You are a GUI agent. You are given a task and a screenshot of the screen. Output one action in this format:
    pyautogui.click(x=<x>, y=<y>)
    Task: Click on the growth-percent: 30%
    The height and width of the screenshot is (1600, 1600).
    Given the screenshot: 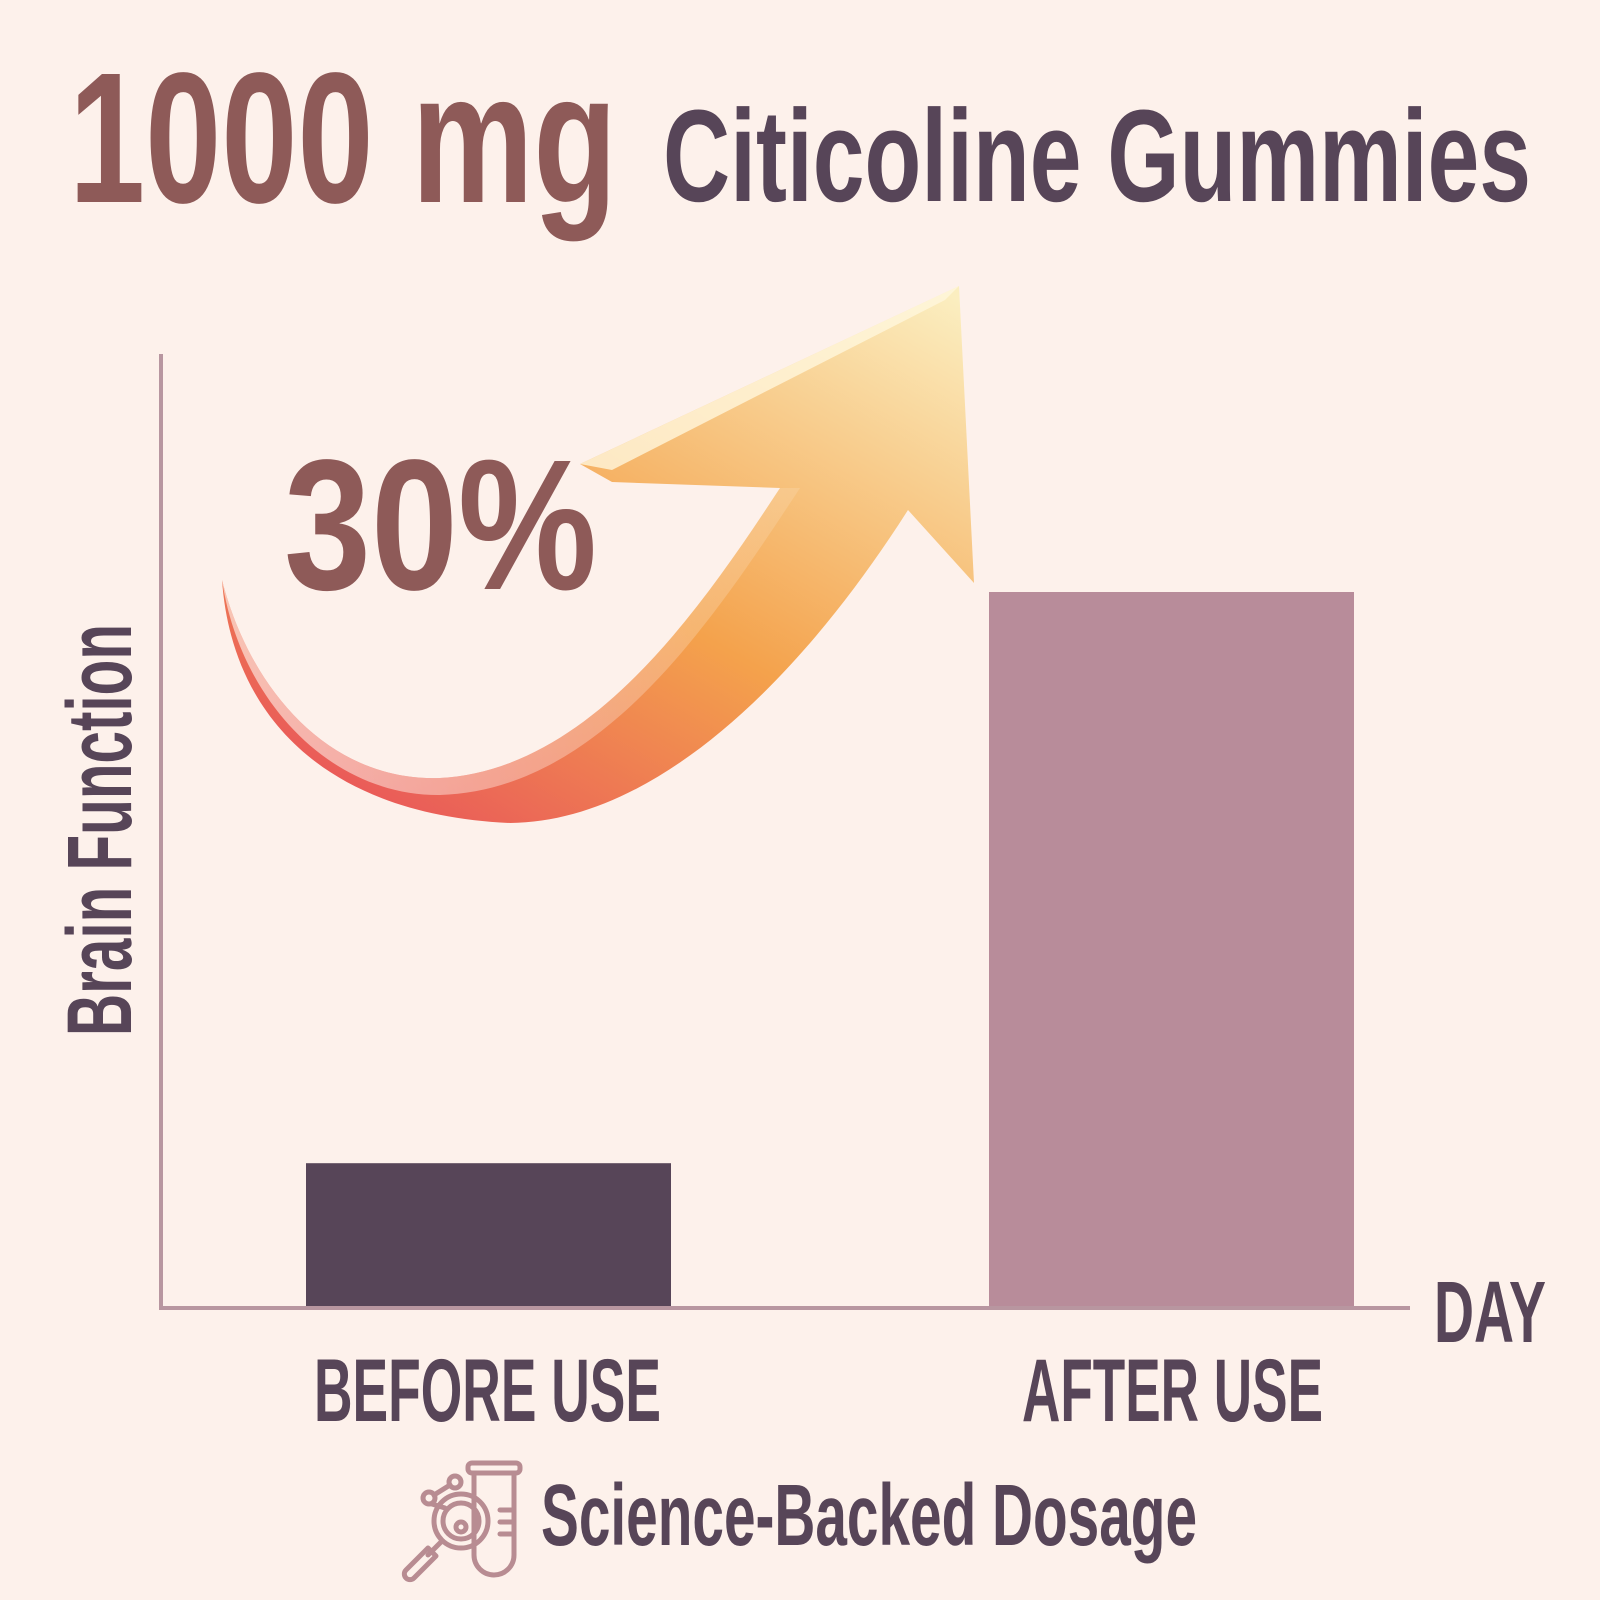 What is the action you would take?
    pyautogui.click(x=440, y=525)
    